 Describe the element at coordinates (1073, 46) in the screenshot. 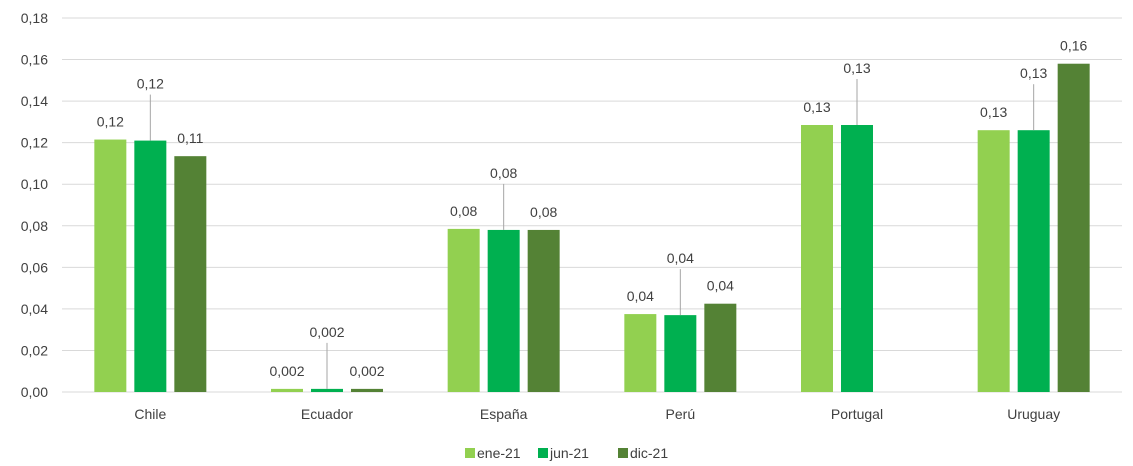

I see `data-label: 0,16` at that location.